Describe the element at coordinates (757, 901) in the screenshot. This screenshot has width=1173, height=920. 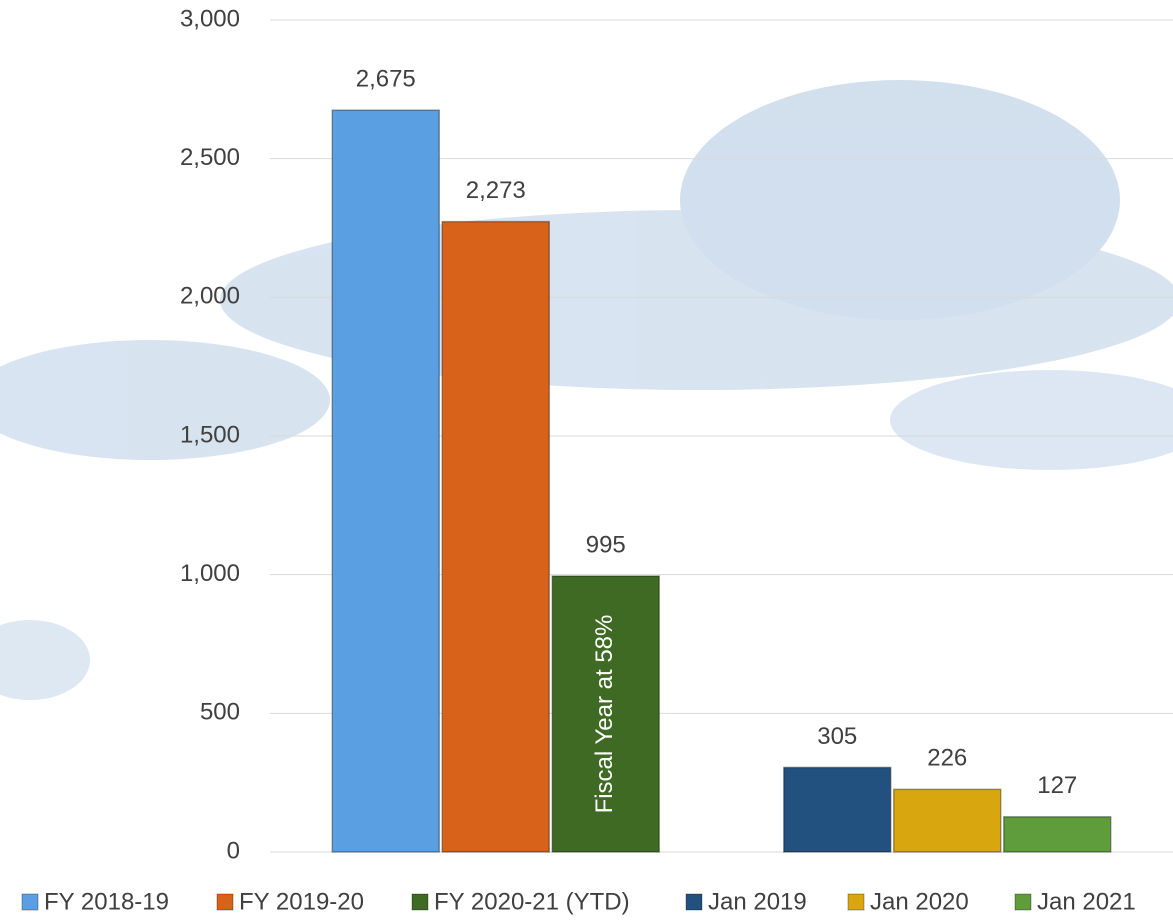
I see `legend-label: Jan 2019` at that location.